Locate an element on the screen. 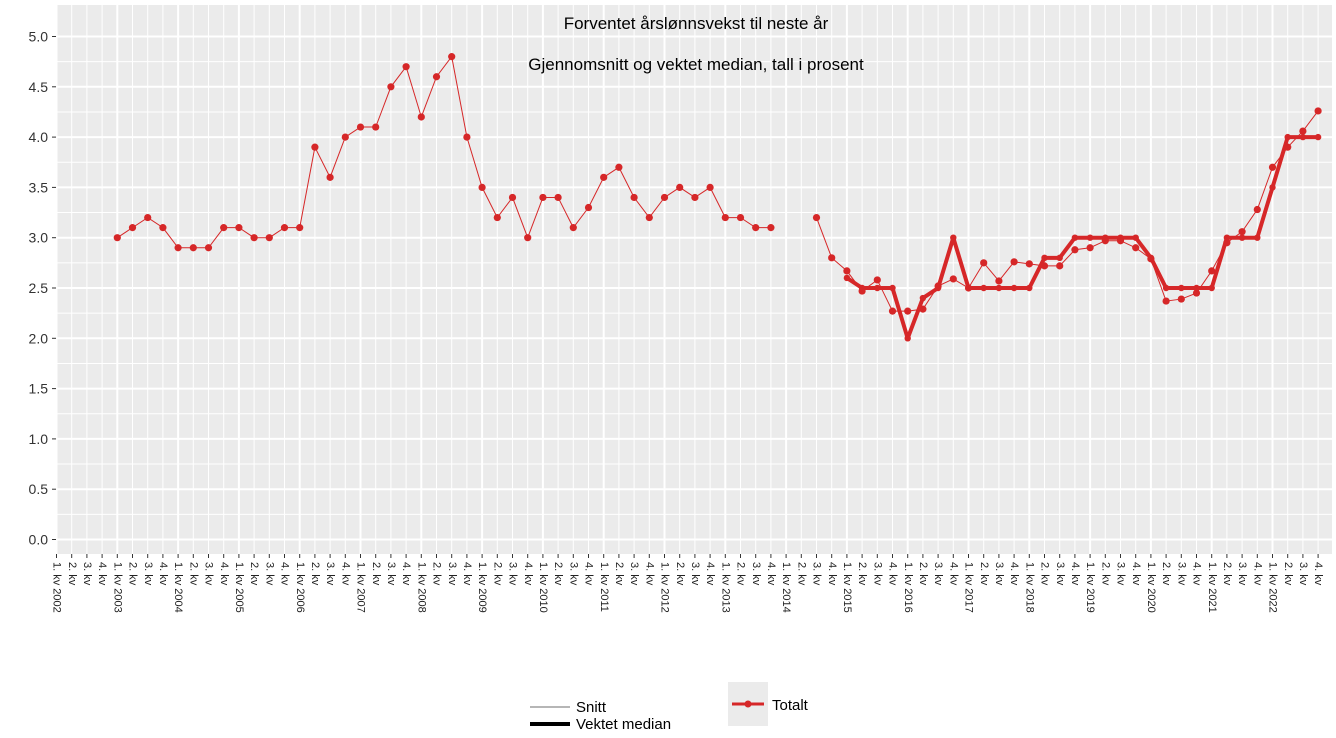  x-tick-label: 1. kv 2012 is located at coordinates (665, 587).